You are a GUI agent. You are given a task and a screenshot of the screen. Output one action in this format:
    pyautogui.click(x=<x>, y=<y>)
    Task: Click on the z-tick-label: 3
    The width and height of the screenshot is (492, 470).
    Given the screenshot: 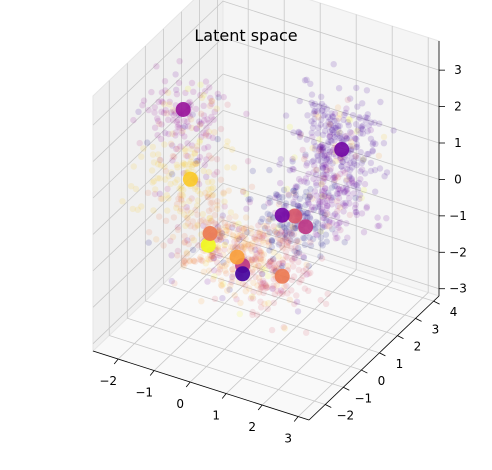 What is the action you would take?
    pyautogui.click(x=458, y=70)
    